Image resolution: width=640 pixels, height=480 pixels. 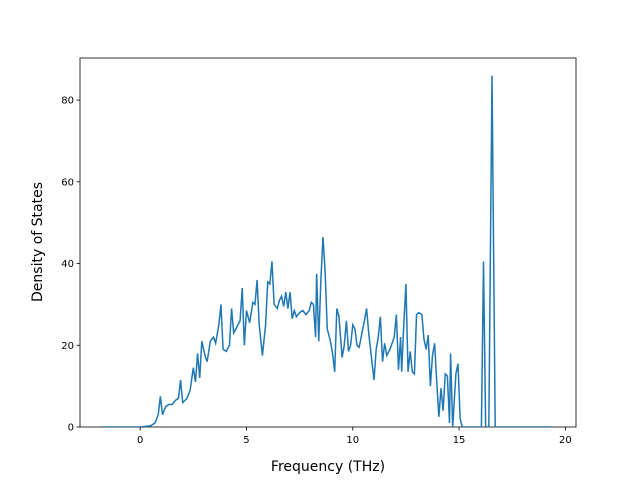 I want to click on y-tick-label: 20, so click(x=67, y=346).